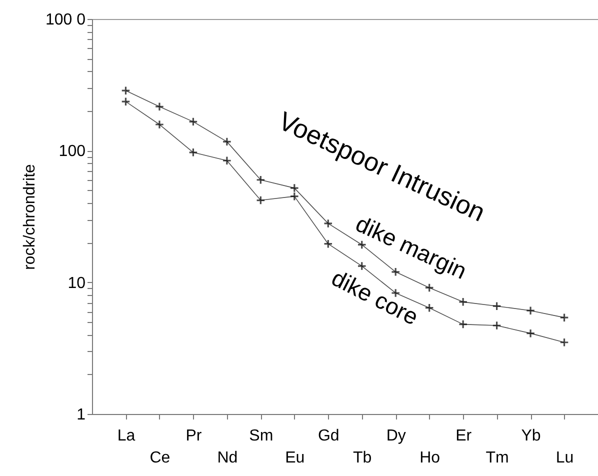  Describe the element at coordinates (72, 151) in the screenshot. I see `y-tick-label: 100` at that location.